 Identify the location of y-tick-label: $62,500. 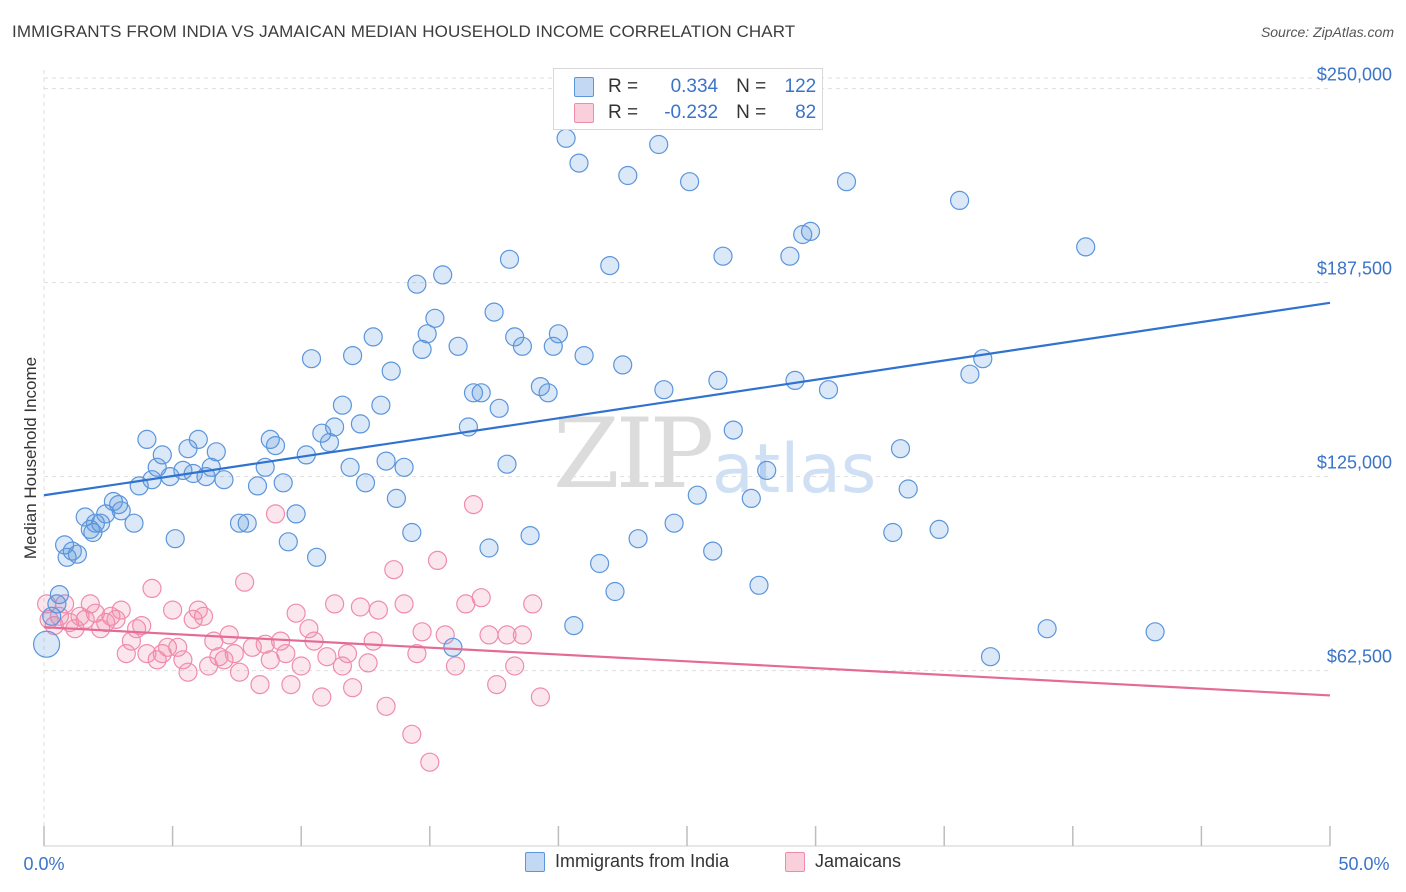
(1359, 657).